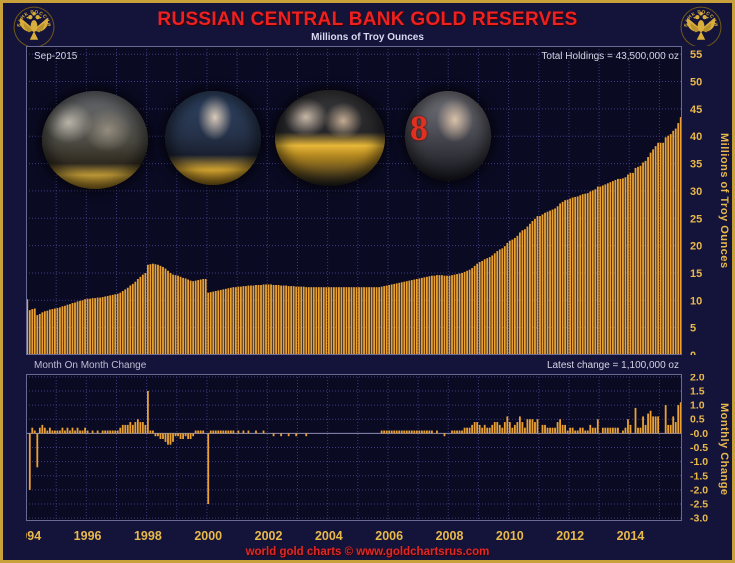 Image resolution: width=735 pixels, height=563 pixels. I want to click on photo-oval-putin-gold-bar, so click(213, 138).